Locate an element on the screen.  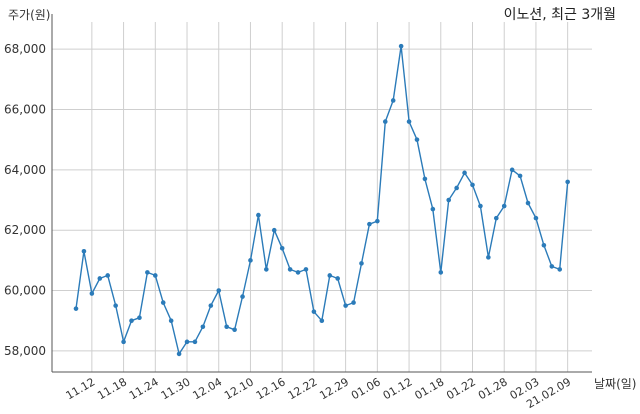
y-axis-label: 주가(원) is located at coordinates (29, 15).